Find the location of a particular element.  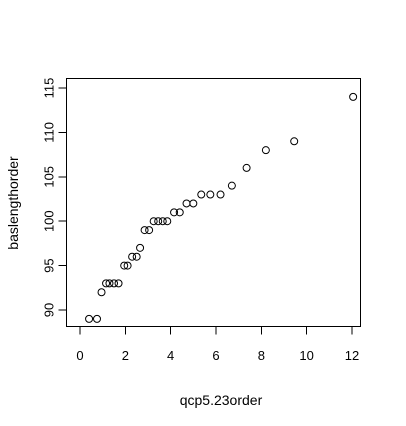

y-axis-ticks: 90 95 100 105 110 115 is located at coordinates (54, 197).